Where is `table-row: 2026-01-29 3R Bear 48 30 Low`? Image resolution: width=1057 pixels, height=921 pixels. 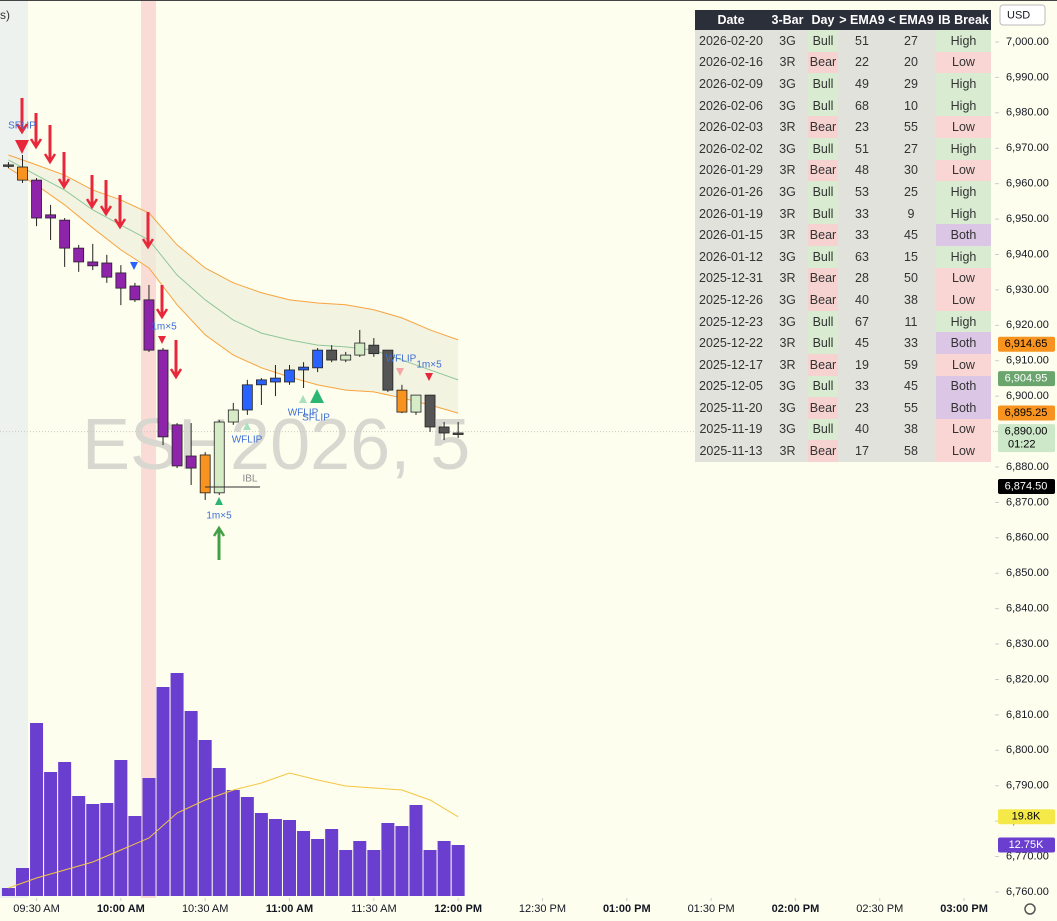
table-row: 2026-01-29 3R Bear 48 30 Low is located at coordinates (843, 170).